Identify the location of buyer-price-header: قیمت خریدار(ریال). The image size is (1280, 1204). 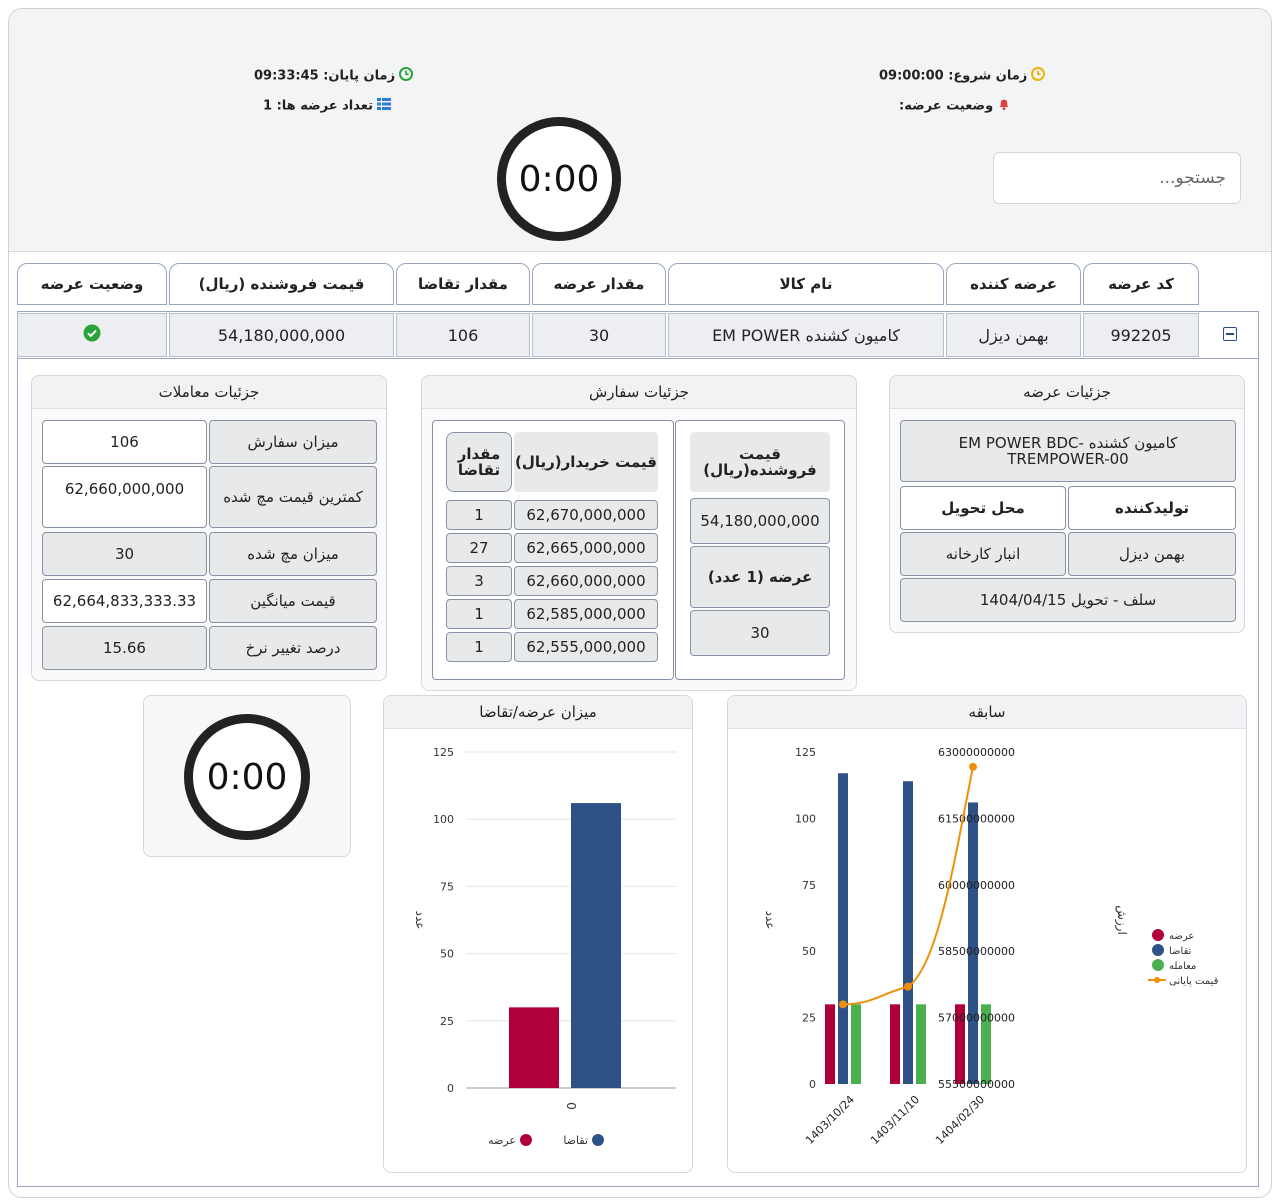
(586, 462).